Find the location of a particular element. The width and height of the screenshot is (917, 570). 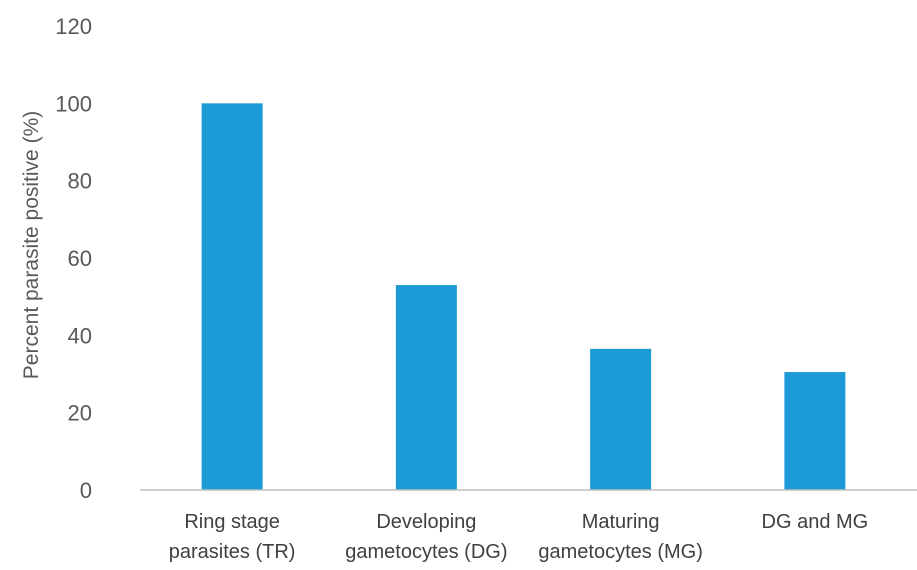

y-tick-label: 60 is located at coordinates (80, 258).